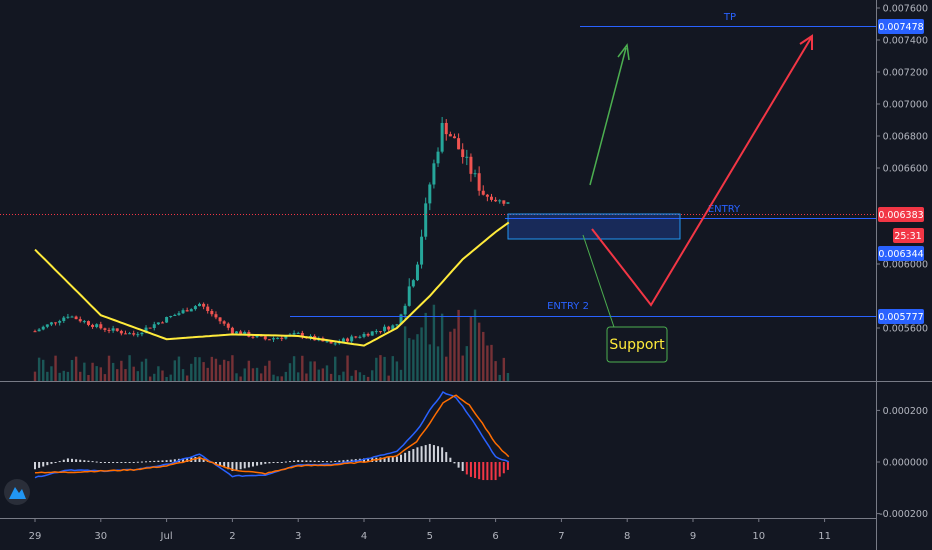 This screenshot has width=932, height=550. I want to click on time-axis: 29 30 Jul 2 3 4 5 6 7 8 9 10 11, so click(430, 530).